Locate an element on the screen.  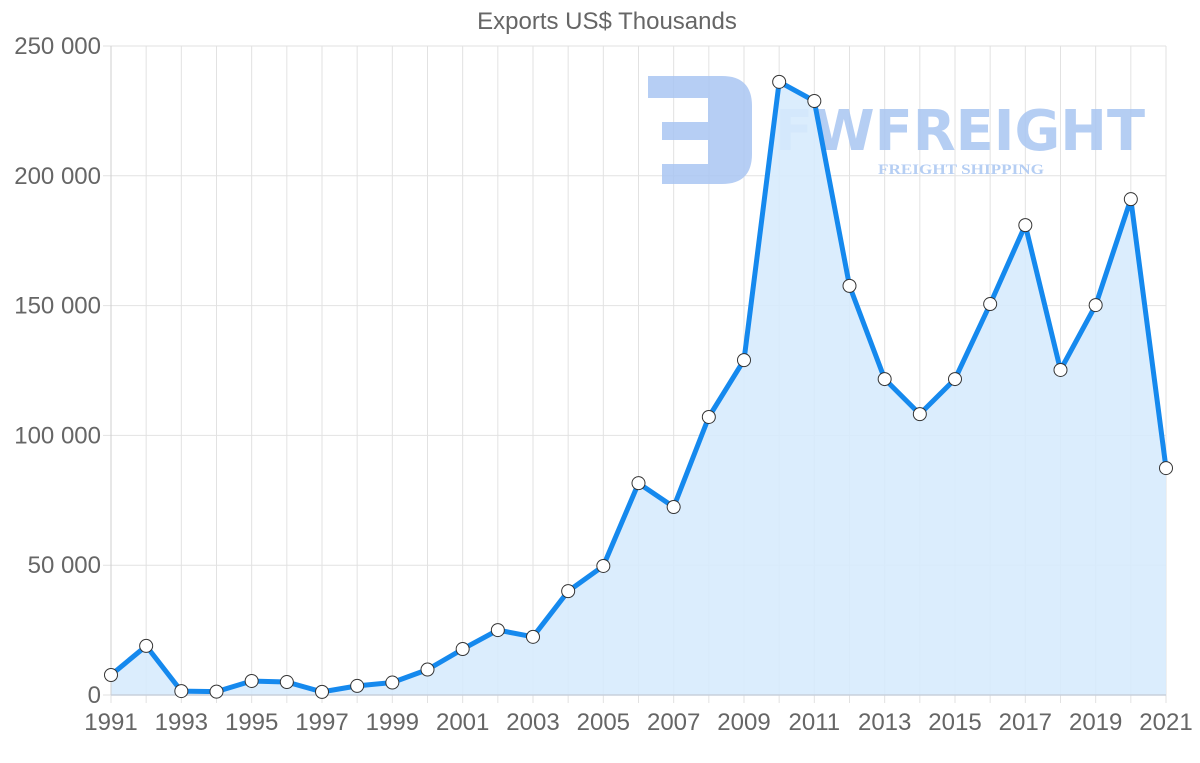
x-tick-label: 1995 is located at coordinates (251, 722).